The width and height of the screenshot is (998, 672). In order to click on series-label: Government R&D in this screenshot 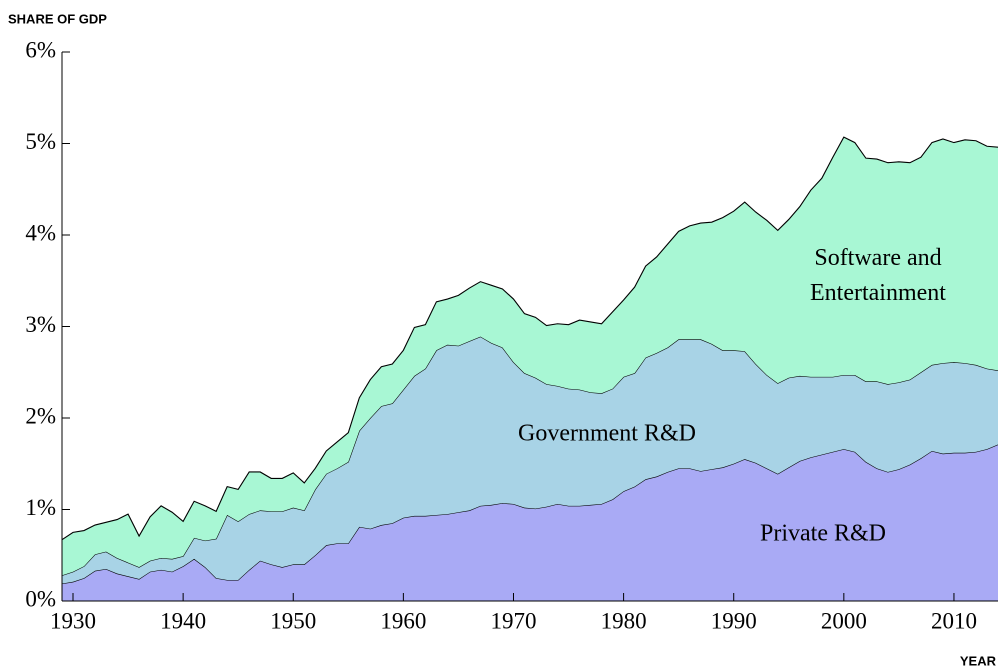, I will do `click(607, 433)`.